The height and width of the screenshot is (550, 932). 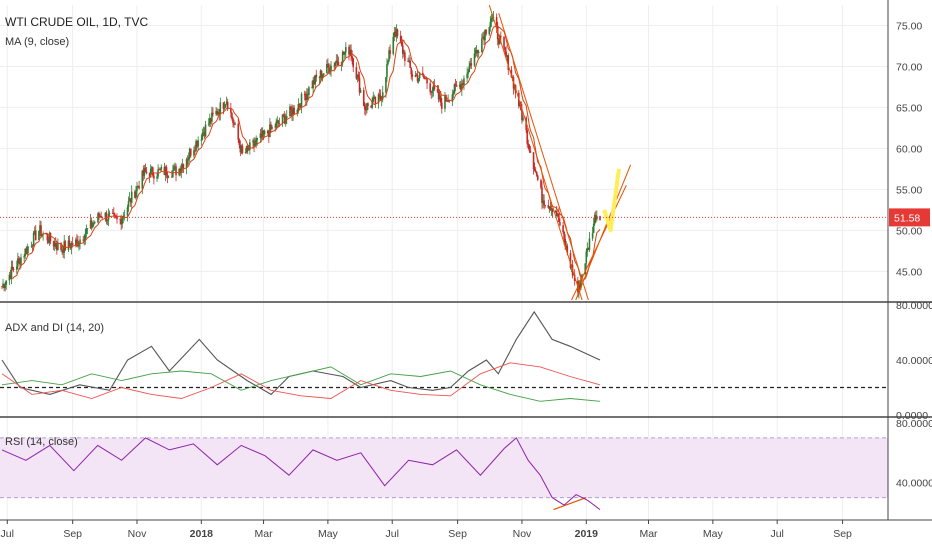 I want to click on time-axis-label: Sep, so click(x=457, y=534).